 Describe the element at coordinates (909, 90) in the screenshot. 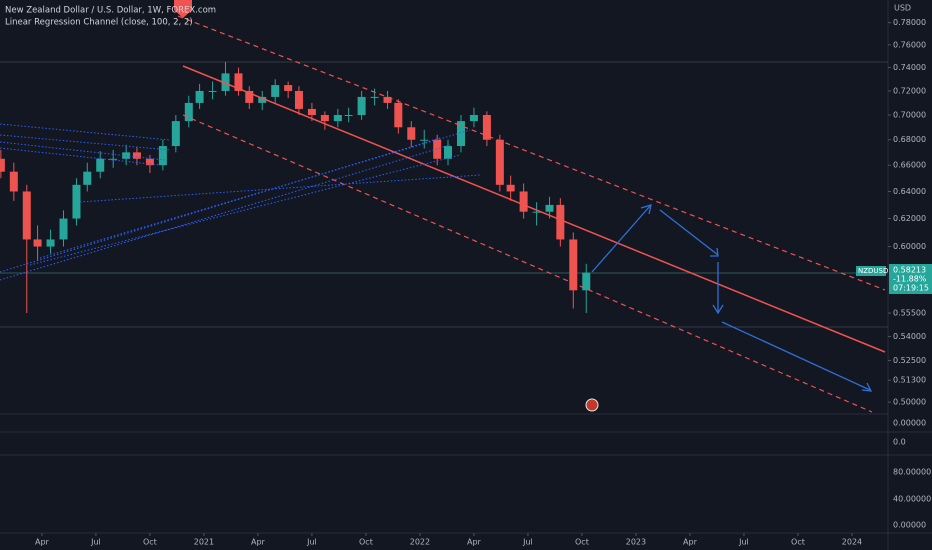

I see `y-tick-label: 0.72000` at that location.